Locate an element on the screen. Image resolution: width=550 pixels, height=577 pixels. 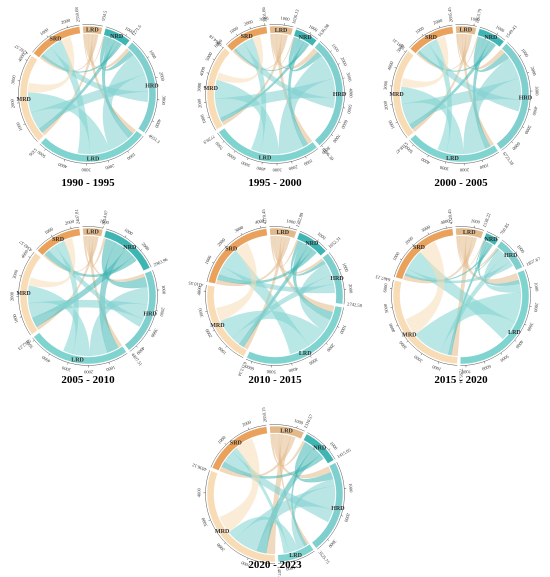
tick-label: 8000 is located at coordinates (325, 150).